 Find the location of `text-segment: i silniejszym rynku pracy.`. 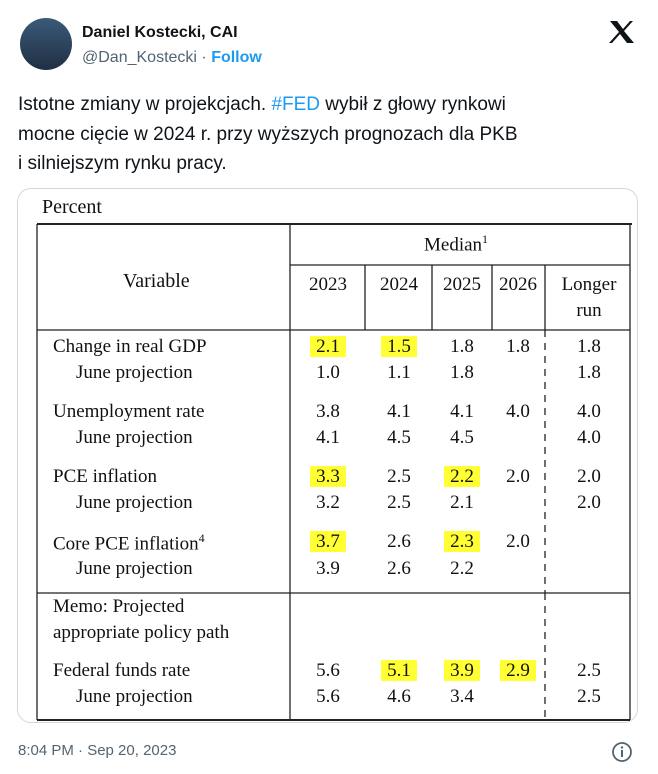

text-segment: i silniejszym rynku pracy. is located at coordinates (122, 163).